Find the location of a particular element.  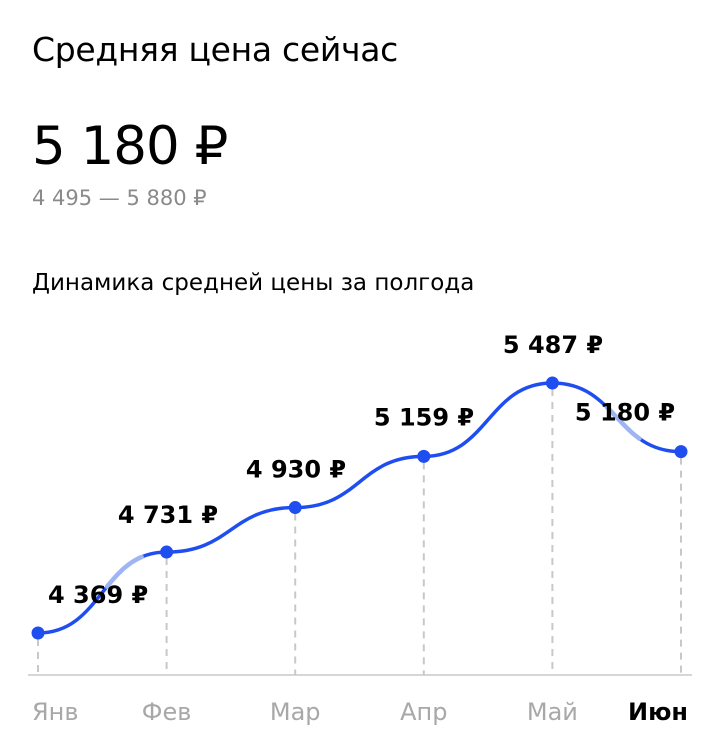

x-tick-label-4: Май is located at coordinates (552, 712).